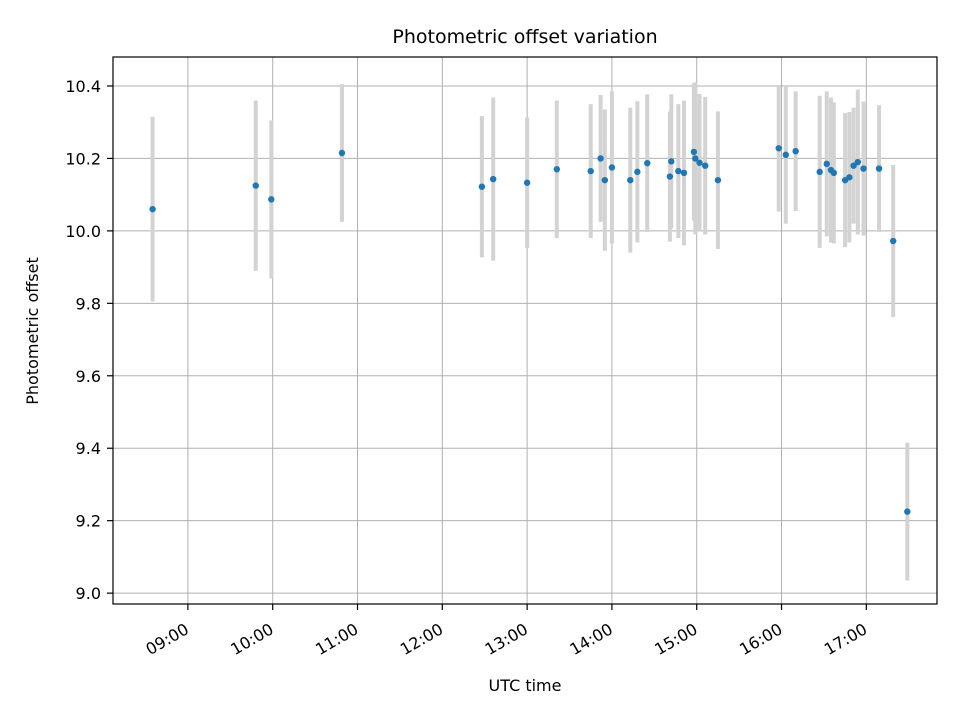  I want to click on y-axis-ticks: 9.0 9.2 9.4 9.6 9.8 10.0 10.2 10.4, so click(89, 340).